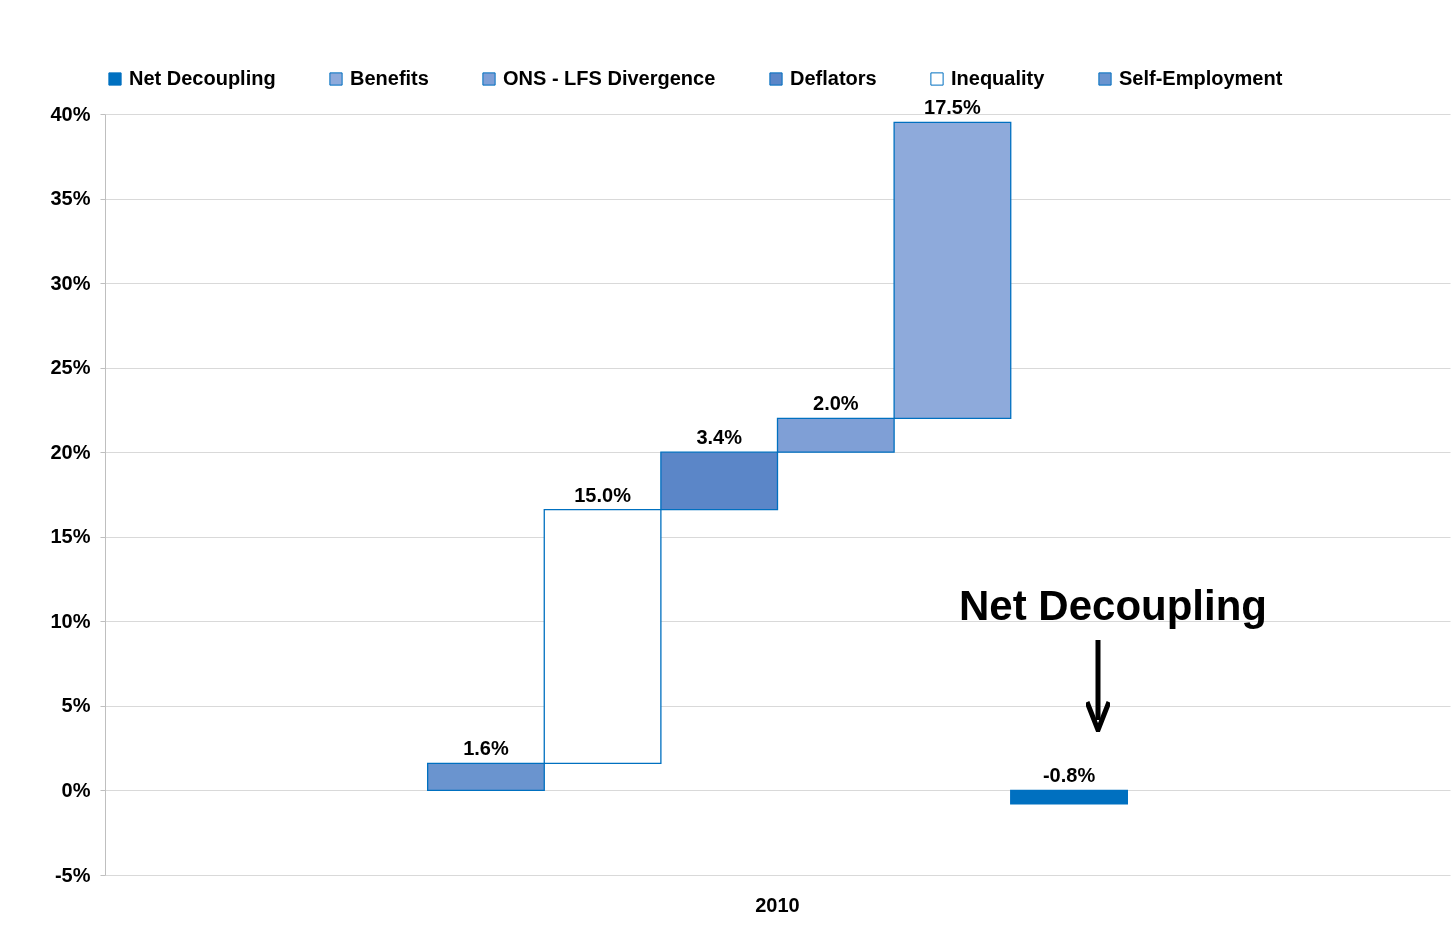 The image size is (1455, 951). What do you see at coordinates (952, 107) in the screenshot?
I see `data-label: 17.5%` at bounding box center [952, 107].